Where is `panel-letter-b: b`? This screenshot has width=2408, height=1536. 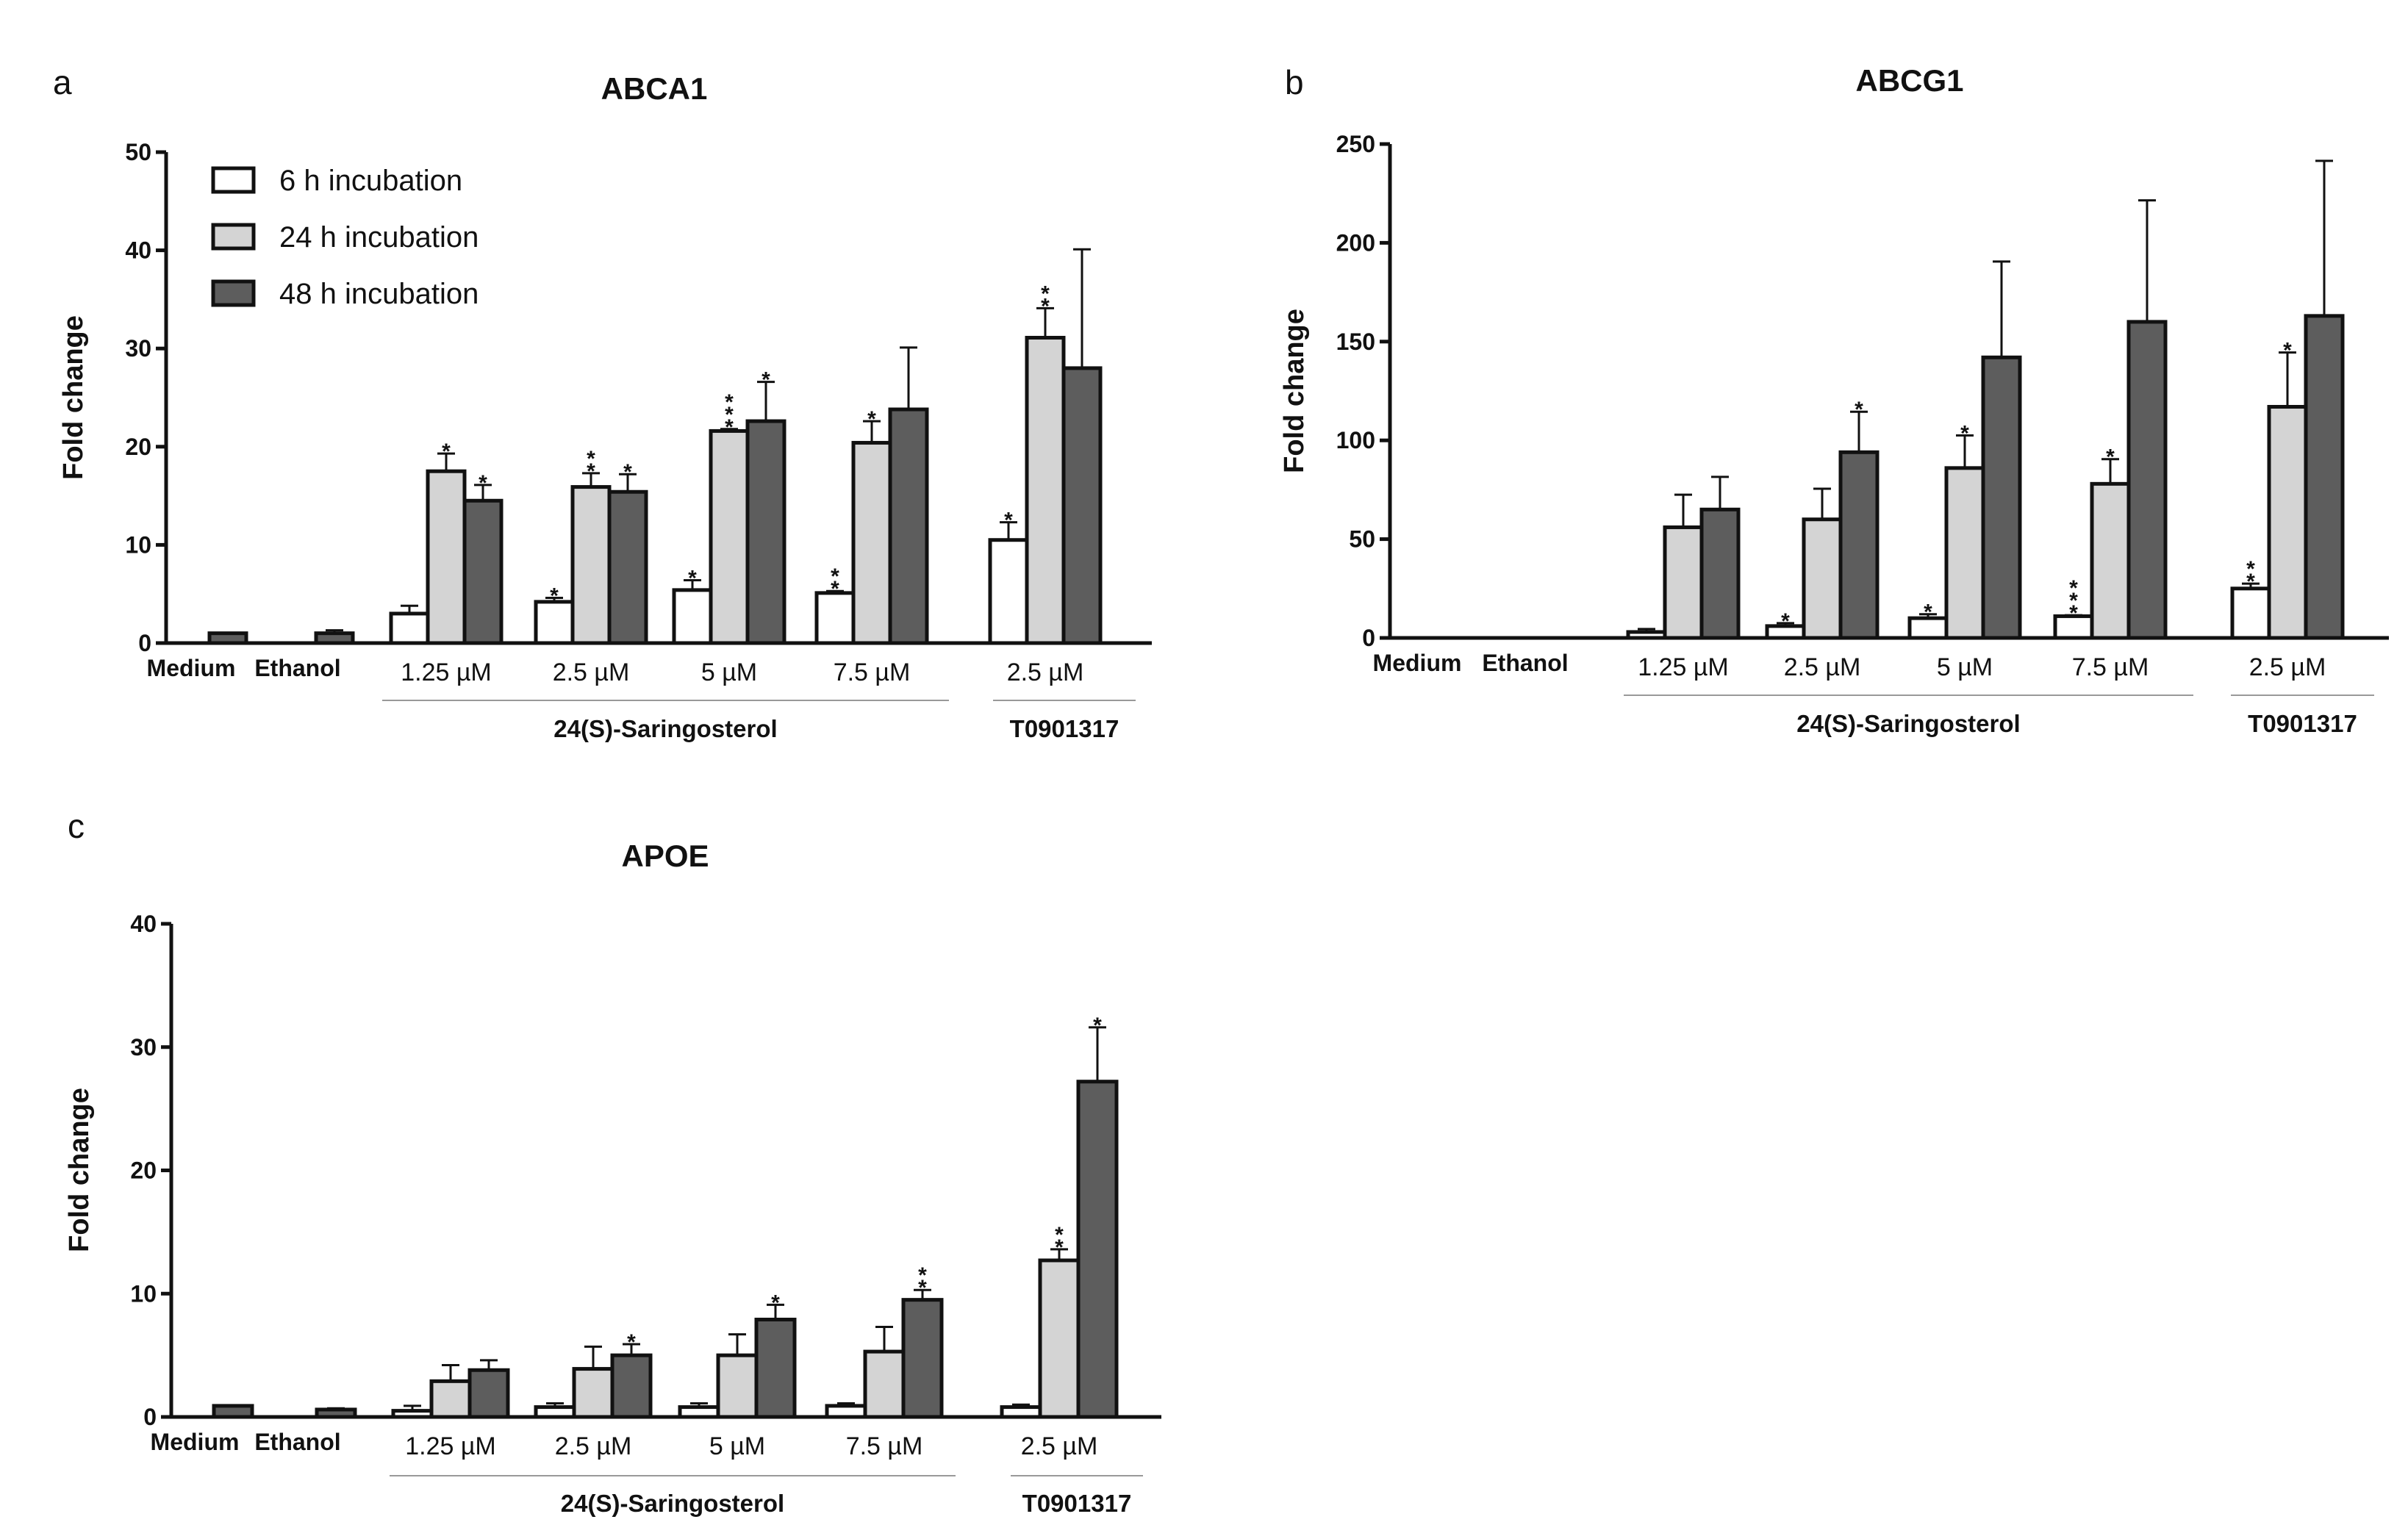
panel-letter-b: b is located at coordinates (1294, 82).